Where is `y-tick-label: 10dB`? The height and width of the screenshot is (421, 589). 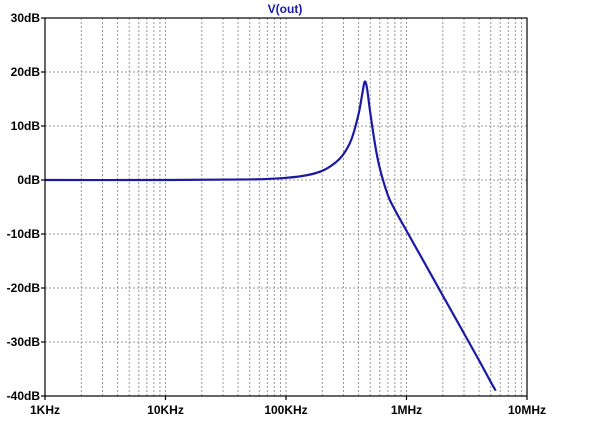
y-tick-label: 10dB is located at coordinates (26, 126).